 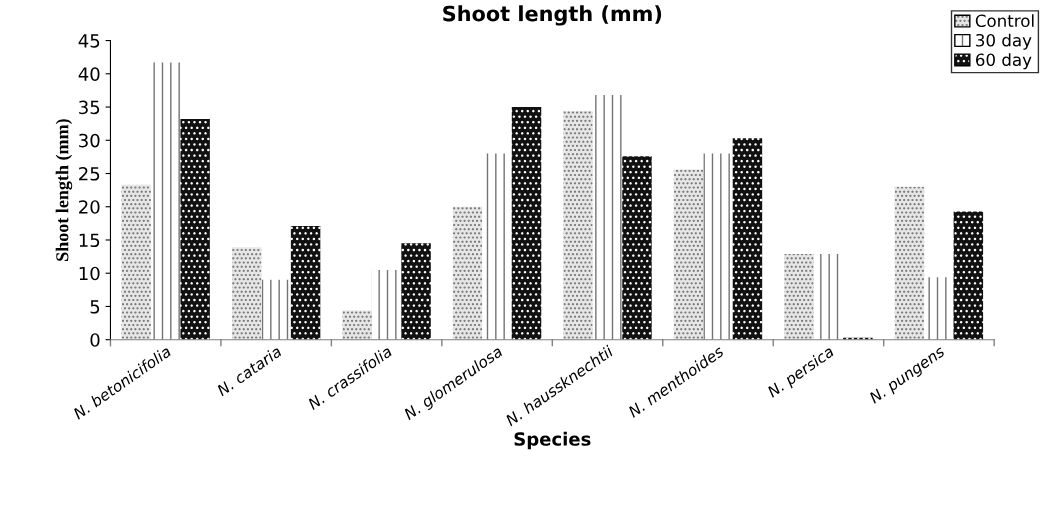 I want to click on y-axis-title: Shoot length (mm), so click(x=64, y=190).